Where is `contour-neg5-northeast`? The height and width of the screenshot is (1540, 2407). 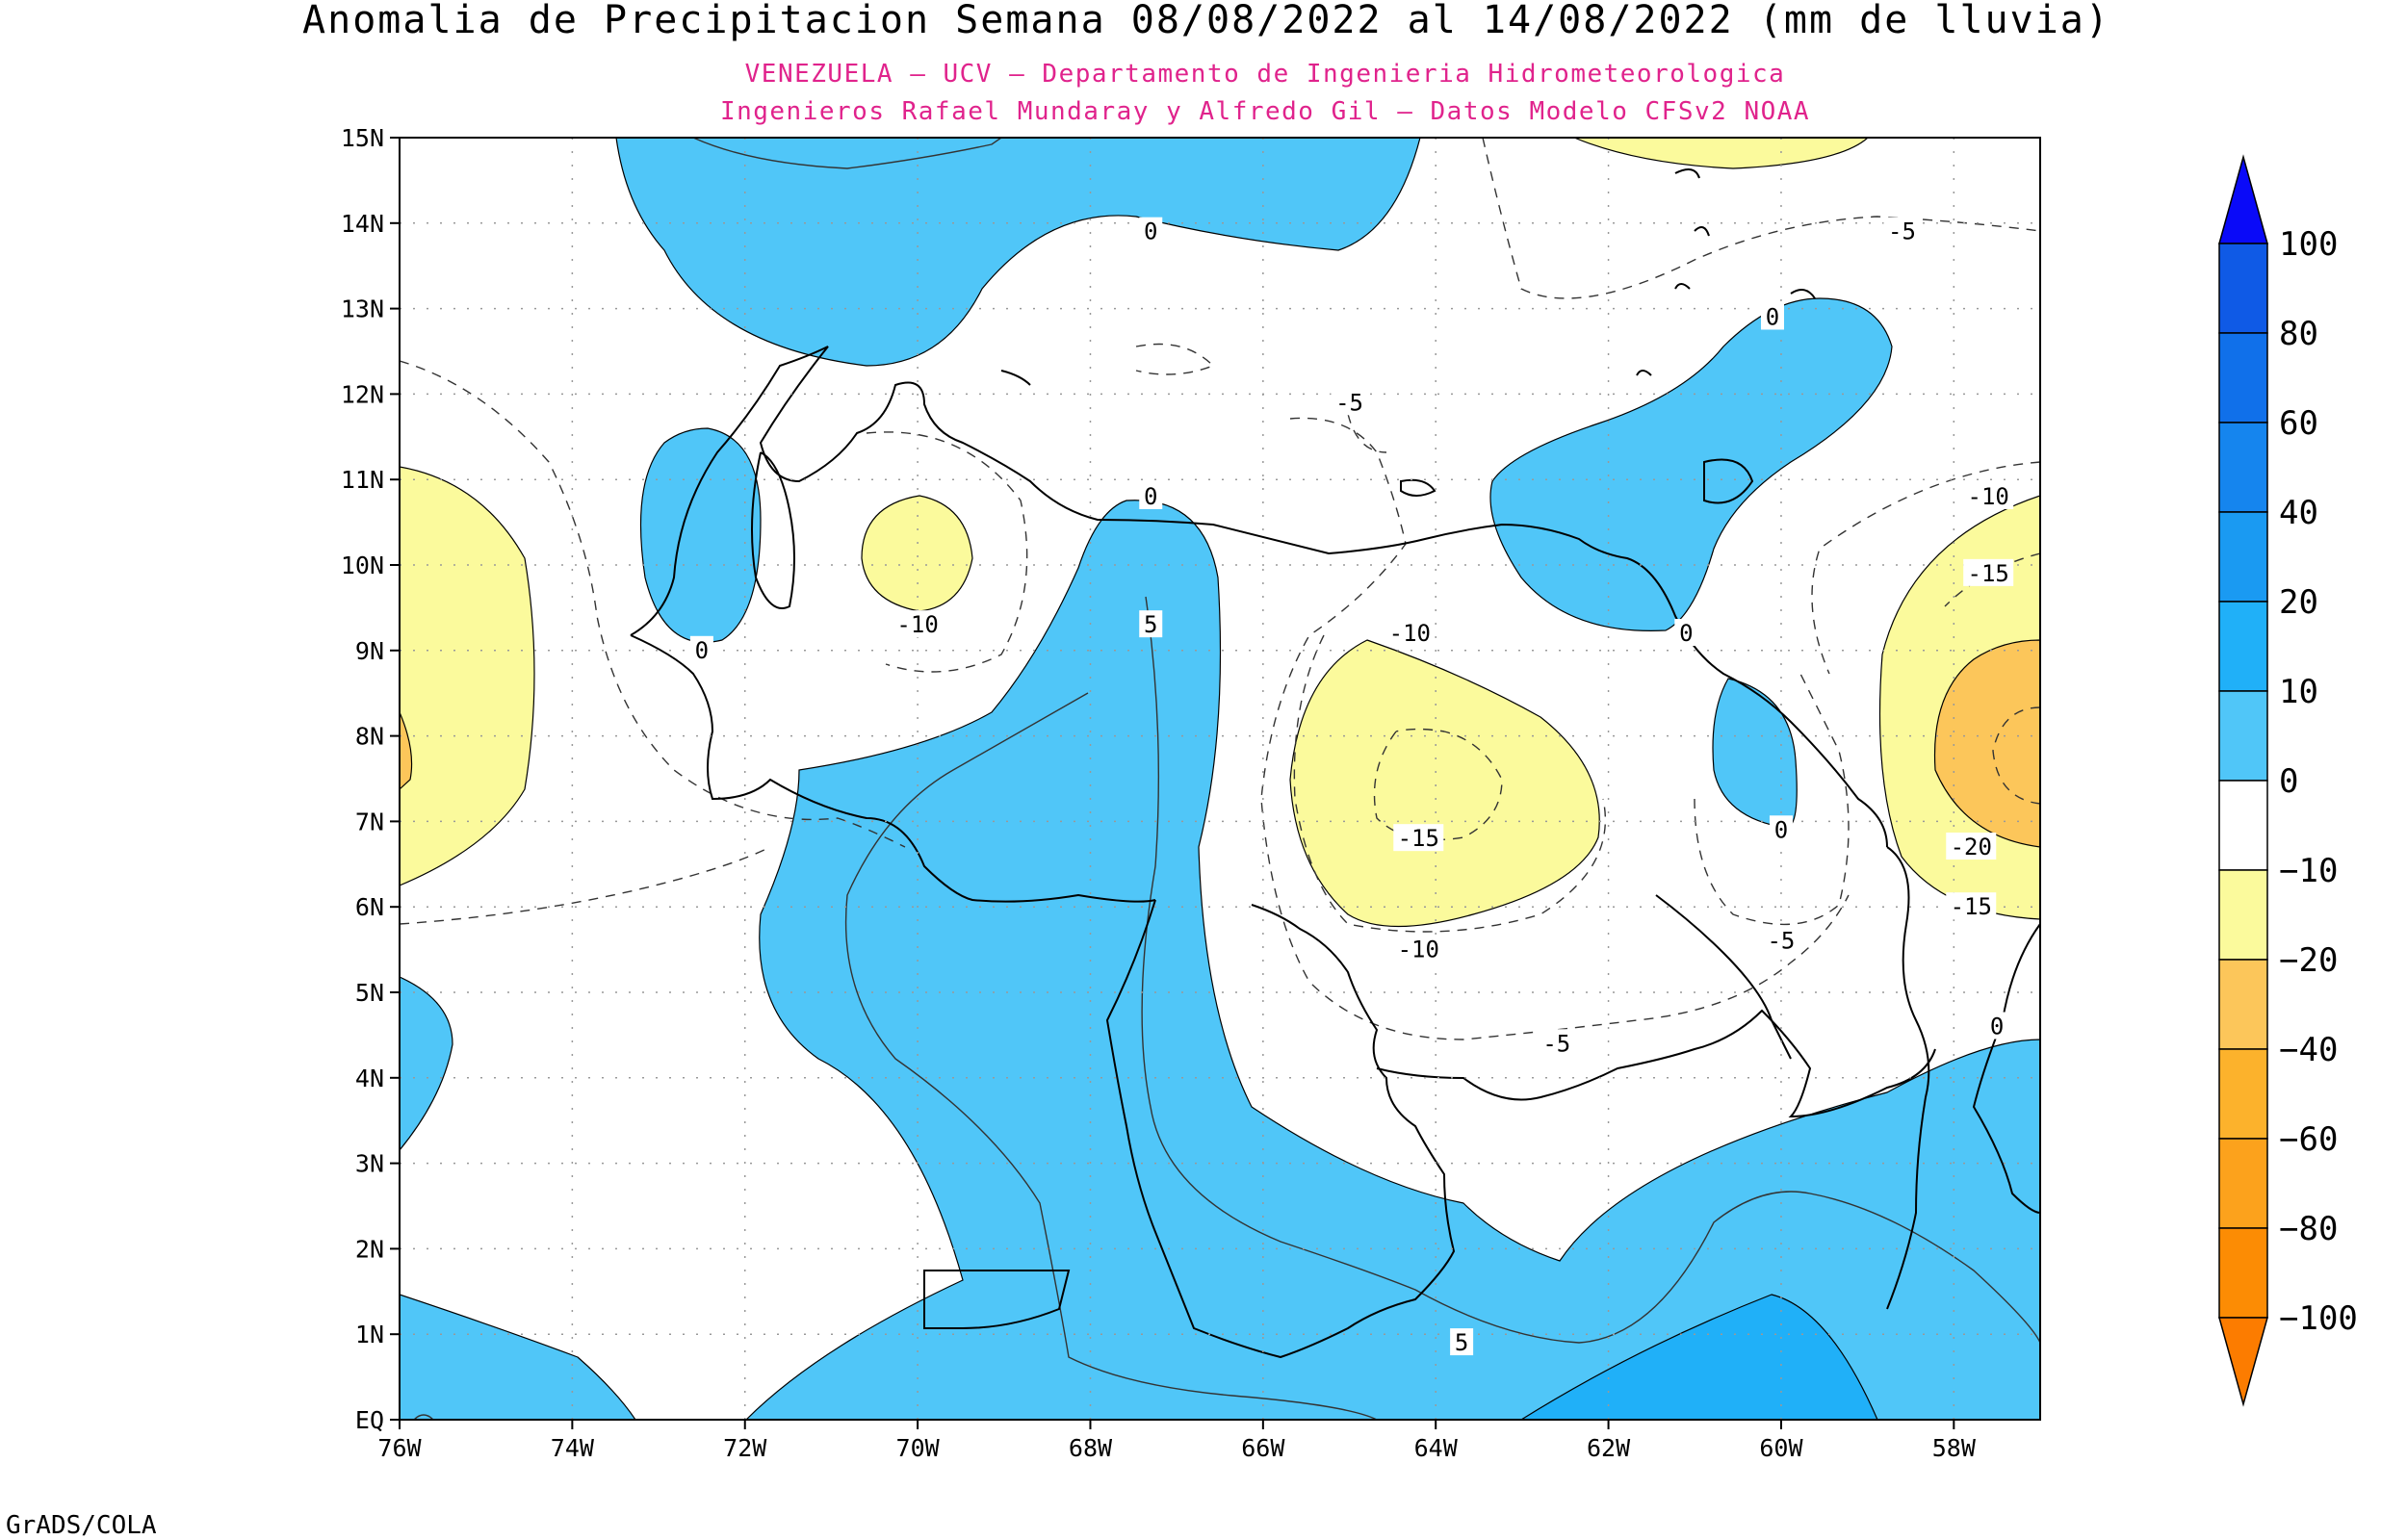 contour-neg5-northeast is located at coordinates (1761, 218).